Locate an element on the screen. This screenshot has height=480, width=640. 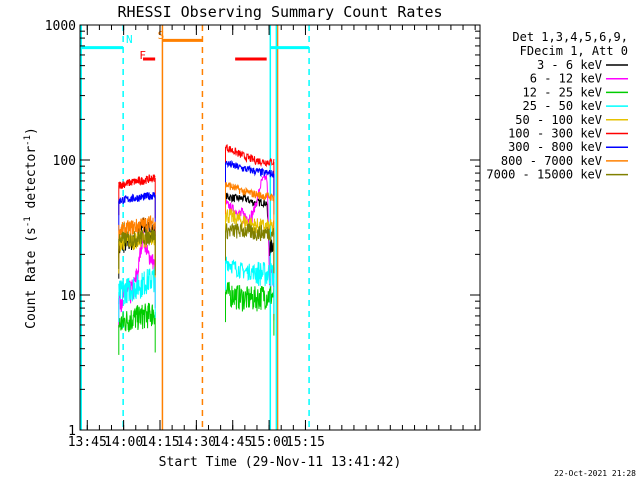
x-tick-label: 14:45 is located at coordinates (232, 442).